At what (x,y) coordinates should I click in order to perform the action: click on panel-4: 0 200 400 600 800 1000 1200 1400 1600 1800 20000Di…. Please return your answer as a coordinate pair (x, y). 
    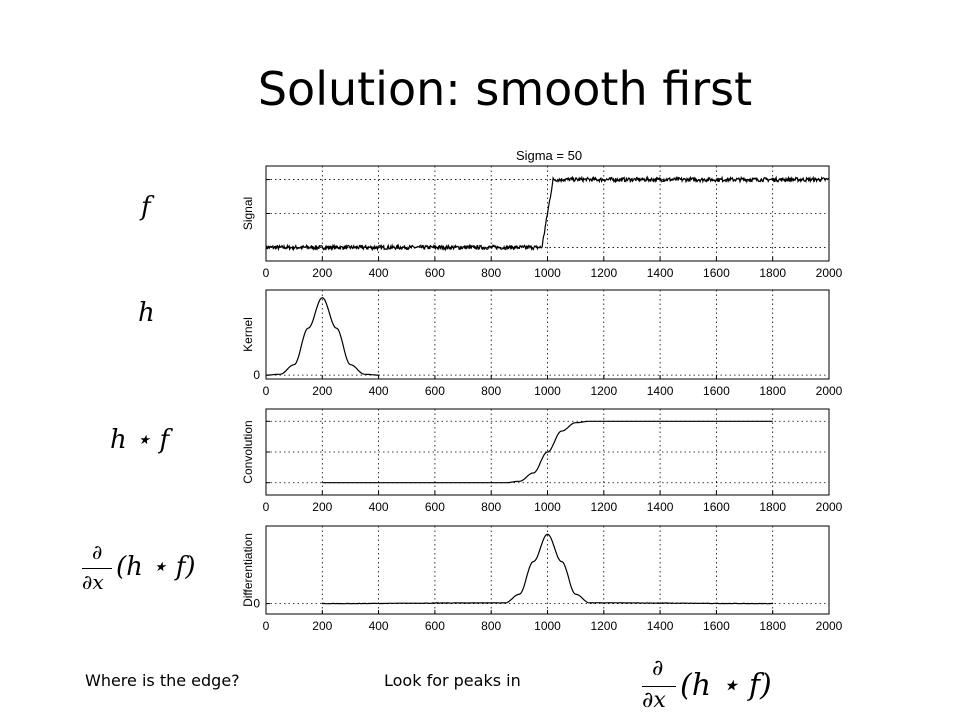
    Looking at the image, I should click on (542, 579).